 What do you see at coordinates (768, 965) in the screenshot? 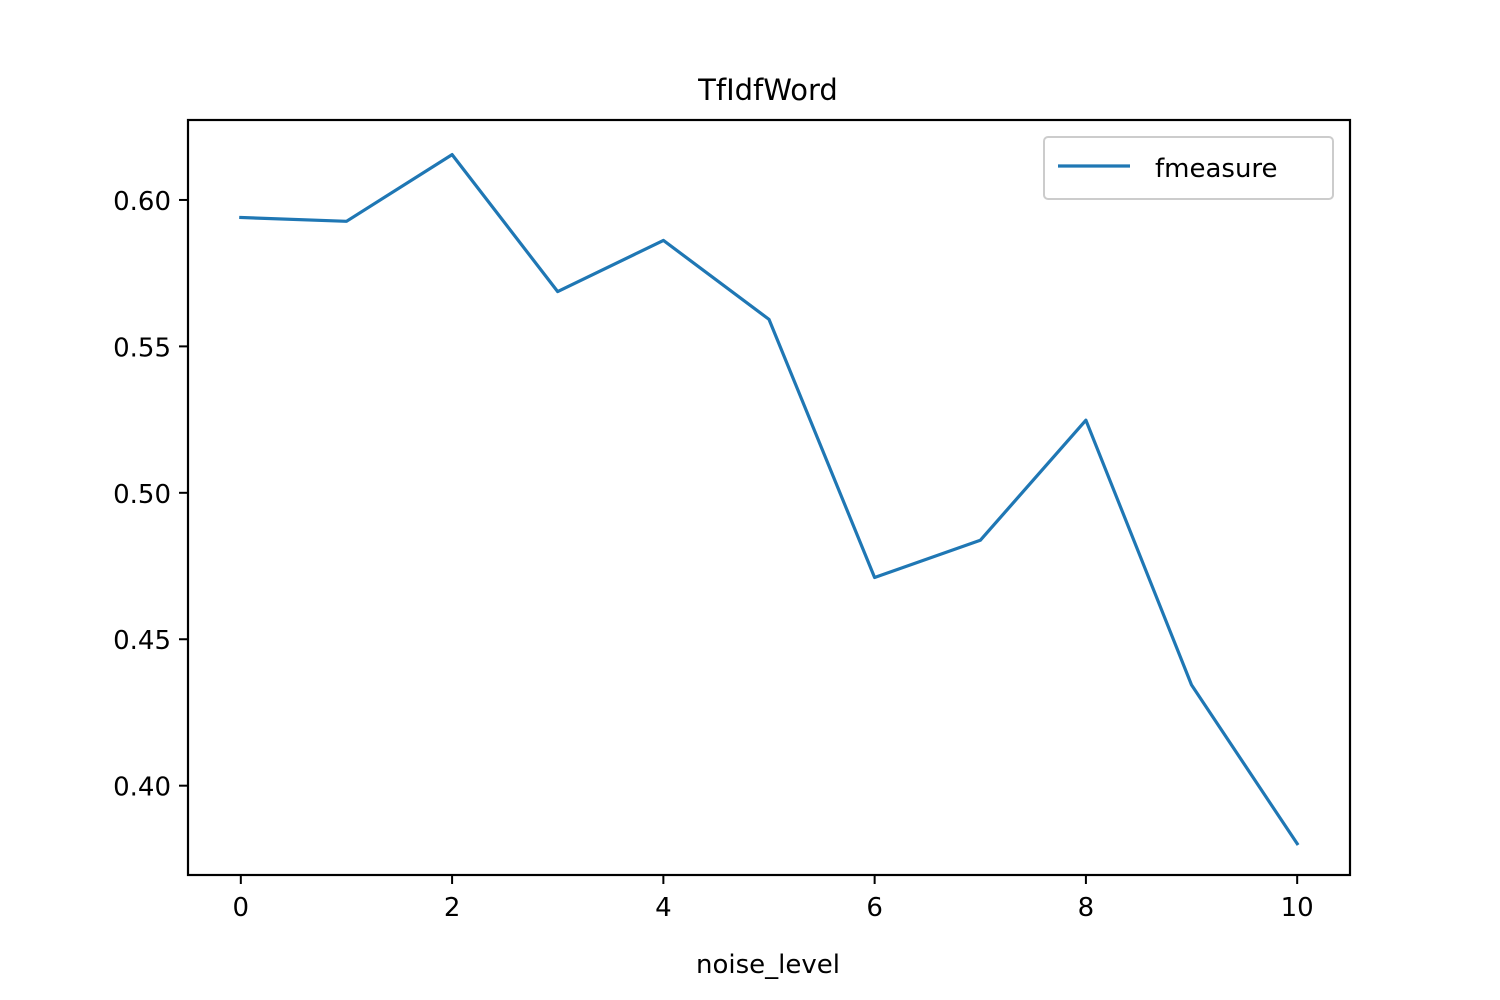
I see `x-axis-label: noise_level` at bounding box center [768, 965].